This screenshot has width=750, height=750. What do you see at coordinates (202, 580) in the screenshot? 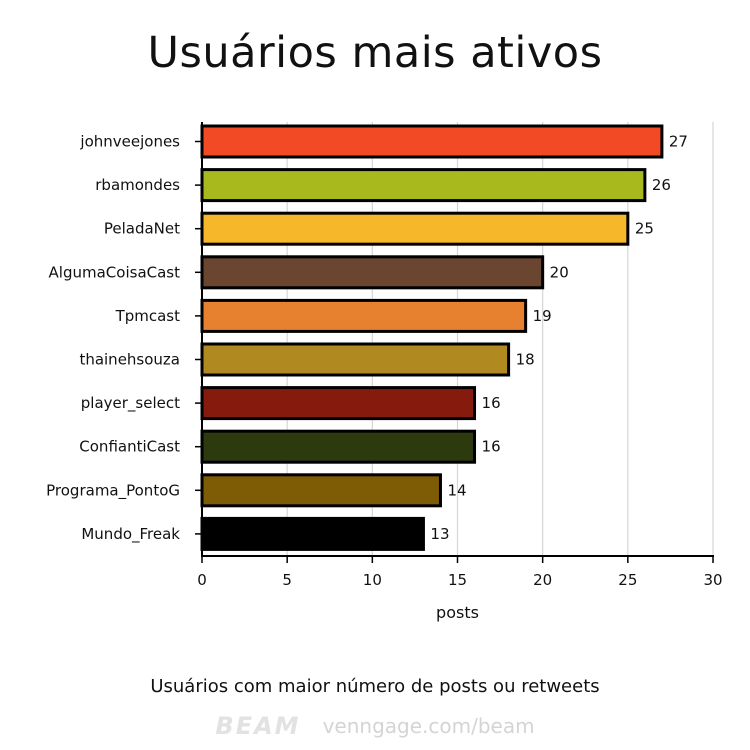
I see `x-tick-label: 0` at bounding box center [202, 580].